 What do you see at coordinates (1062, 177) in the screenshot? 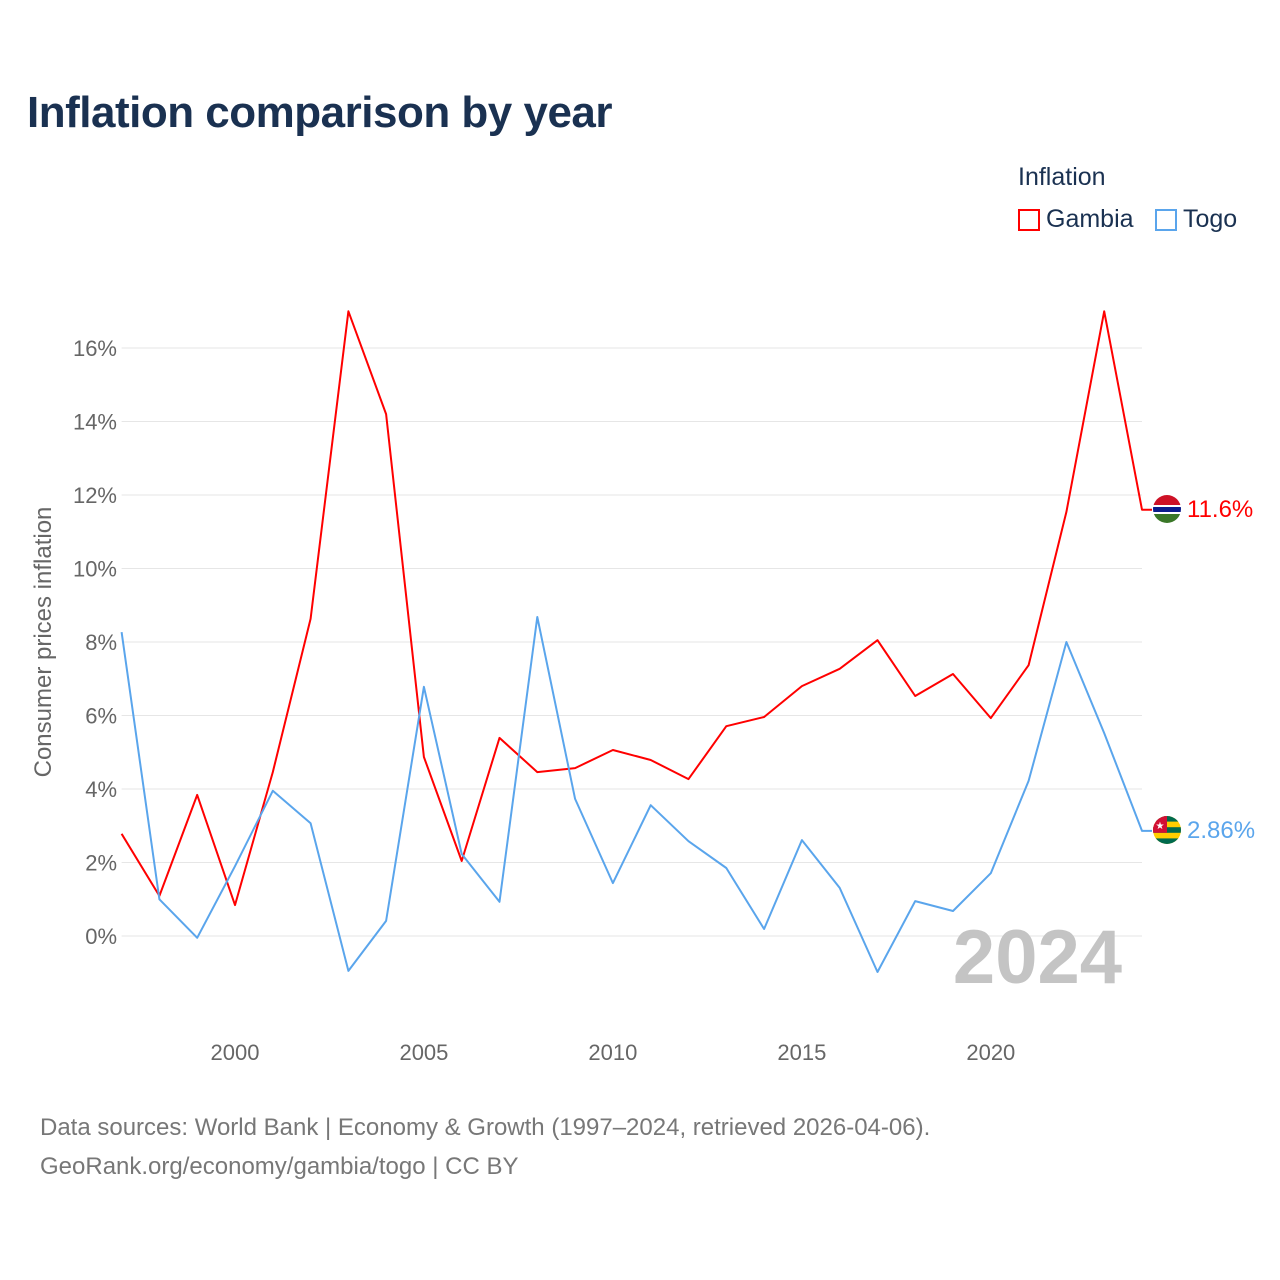
I see `legend-title: Inflation` at bounding box center [1062, 177].